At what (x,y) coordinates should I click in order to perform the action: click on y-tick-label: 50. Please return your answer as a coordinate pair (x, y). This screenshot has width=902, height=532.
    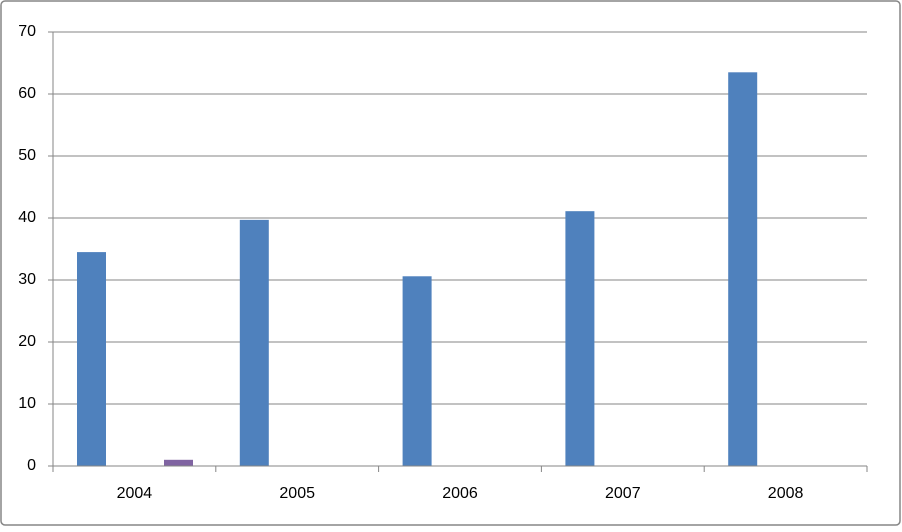
    Looking at the image, I should click on (27, 155).